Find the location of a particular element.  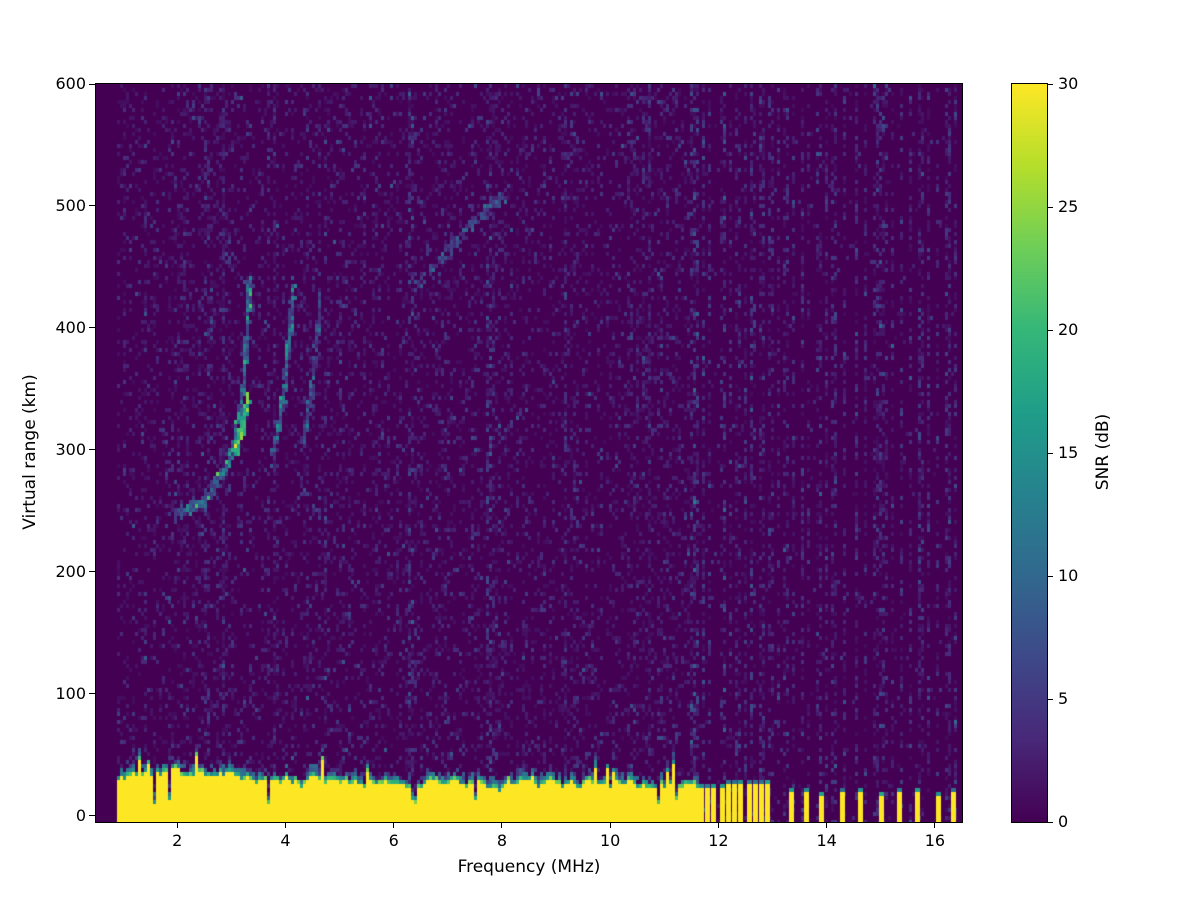

colorbar-gradient-canvas is located at coordinates (1029, 453).